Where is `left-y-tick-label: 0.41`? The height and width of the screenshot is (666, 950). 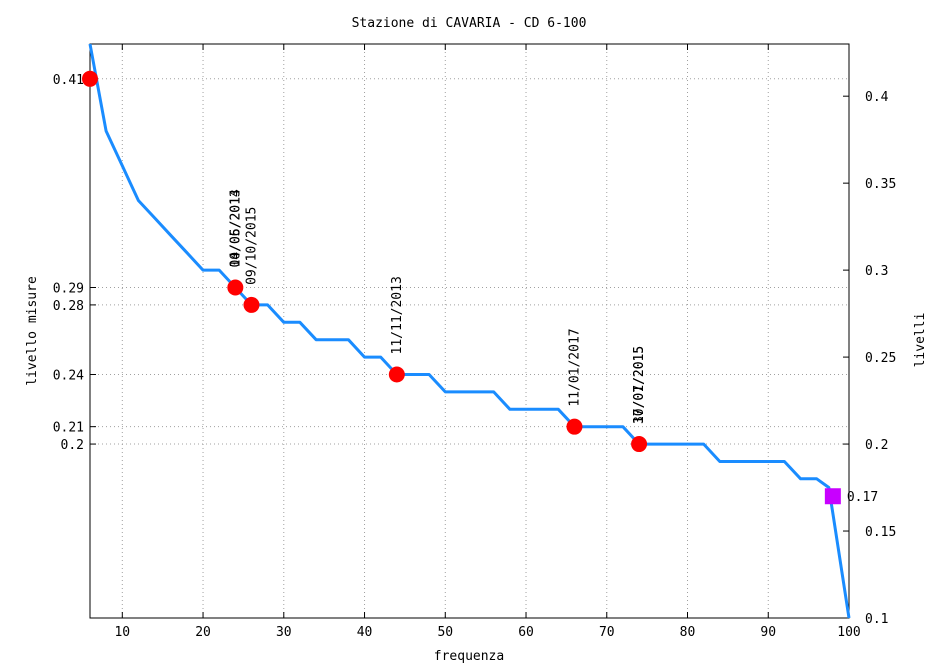
left-y-tick-label: 0.41 is located at coordinates (68, 80).